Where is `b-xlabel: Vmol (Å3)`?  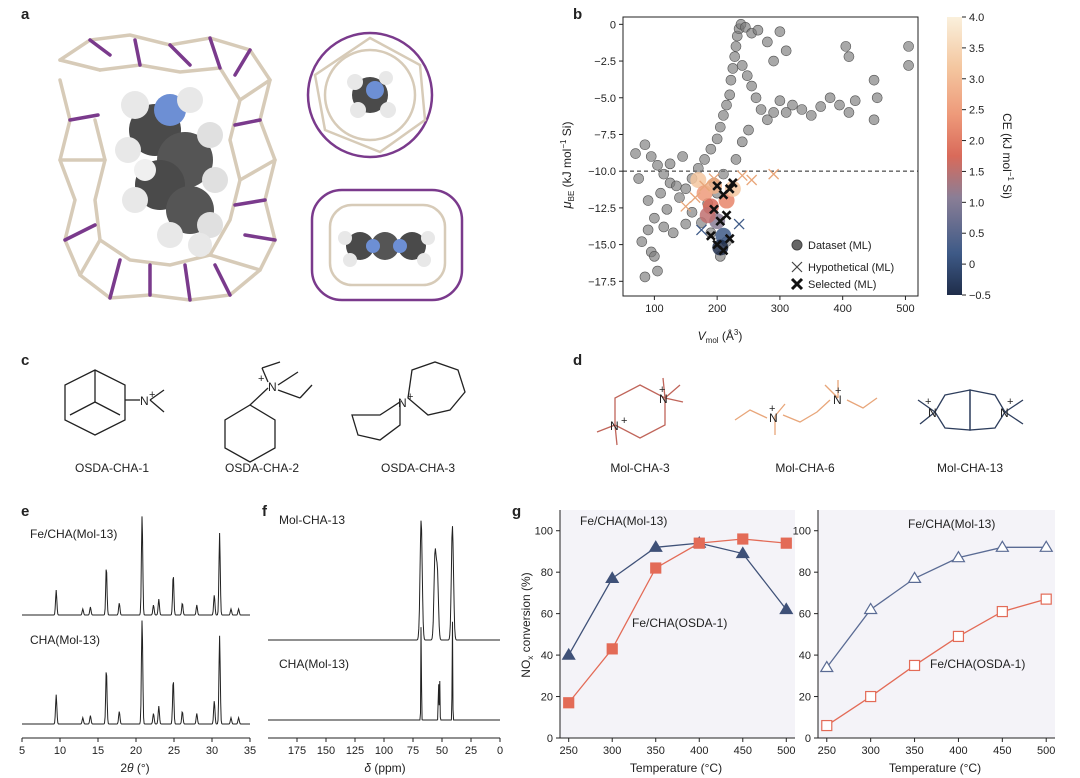 b-xlabel: Vmol (Å3) is located at coordinates (720, 336).